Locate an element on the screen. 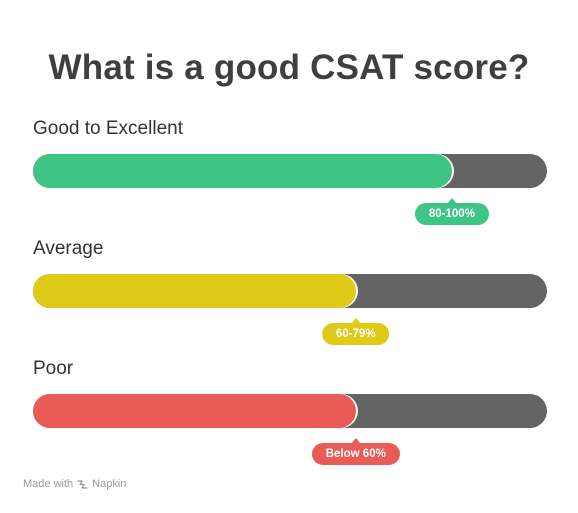 The width and height of the screenshot is (578, 513). made-with-napkin-footer: Made with Napkin is located at coordinates (74, 484).